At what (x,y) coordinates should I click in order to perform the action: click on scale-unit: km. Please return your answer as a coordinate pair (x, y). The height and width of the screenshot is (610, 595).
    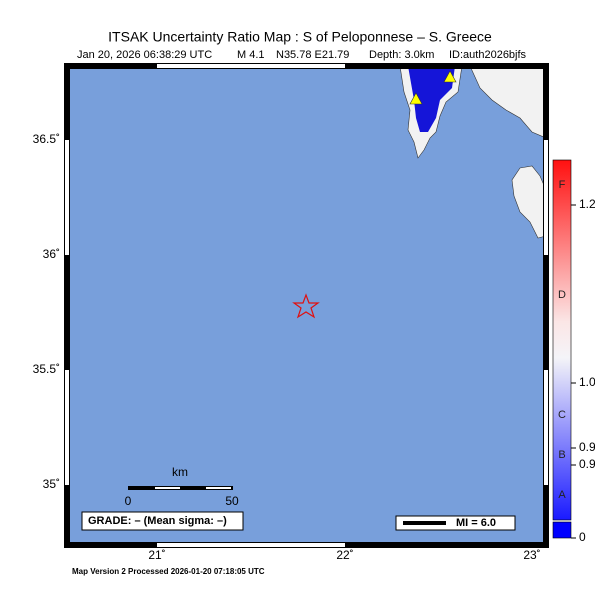
    Looking at the image, I should click on (180, 472).